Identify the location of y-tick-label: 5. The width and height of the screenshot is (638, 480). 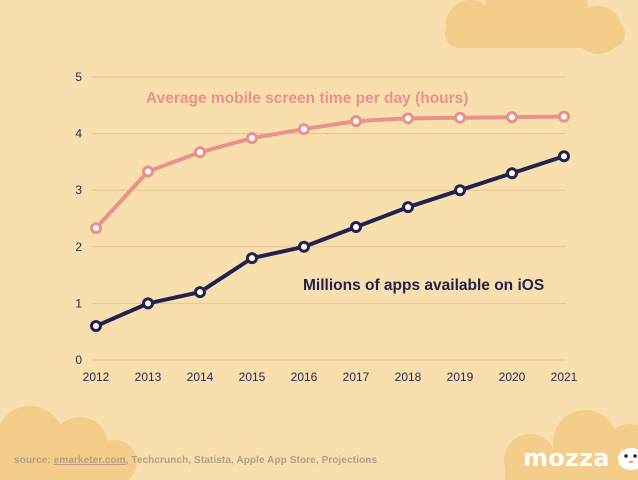
(78, 77).